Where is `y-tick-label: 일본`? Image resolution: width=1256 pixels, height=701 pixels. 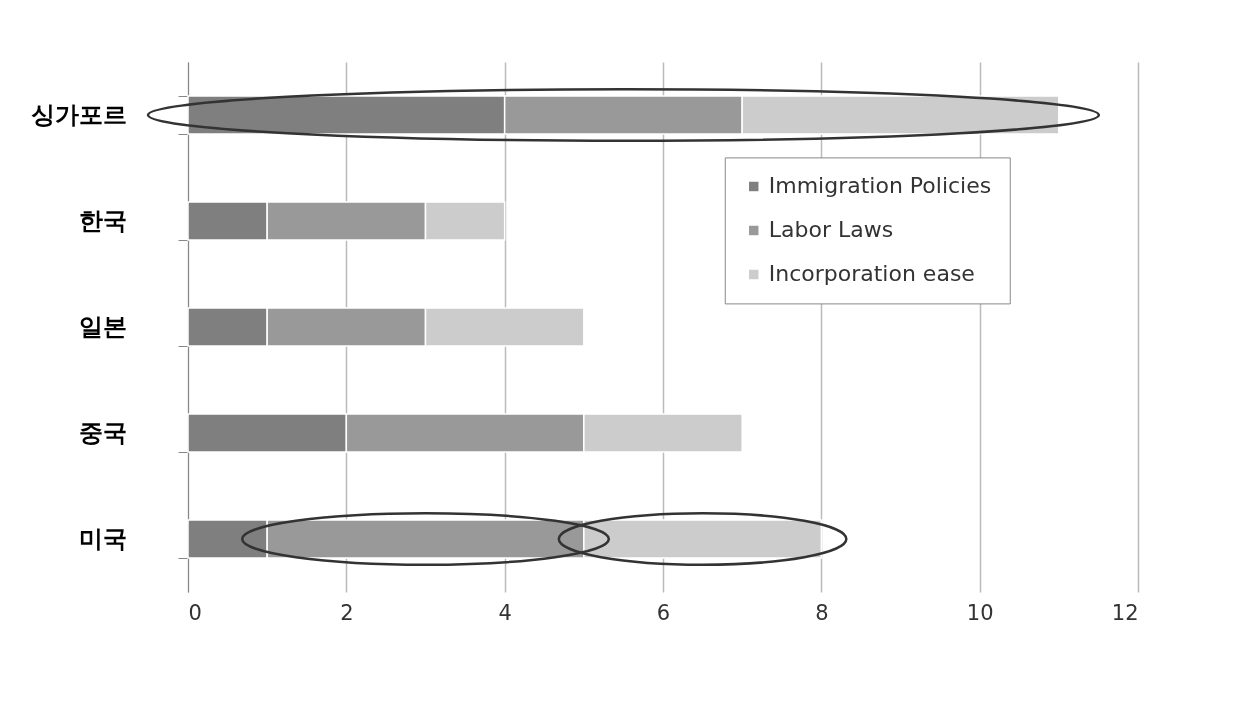 y-tick-label: 일본 is located at coordinates (102, 326).